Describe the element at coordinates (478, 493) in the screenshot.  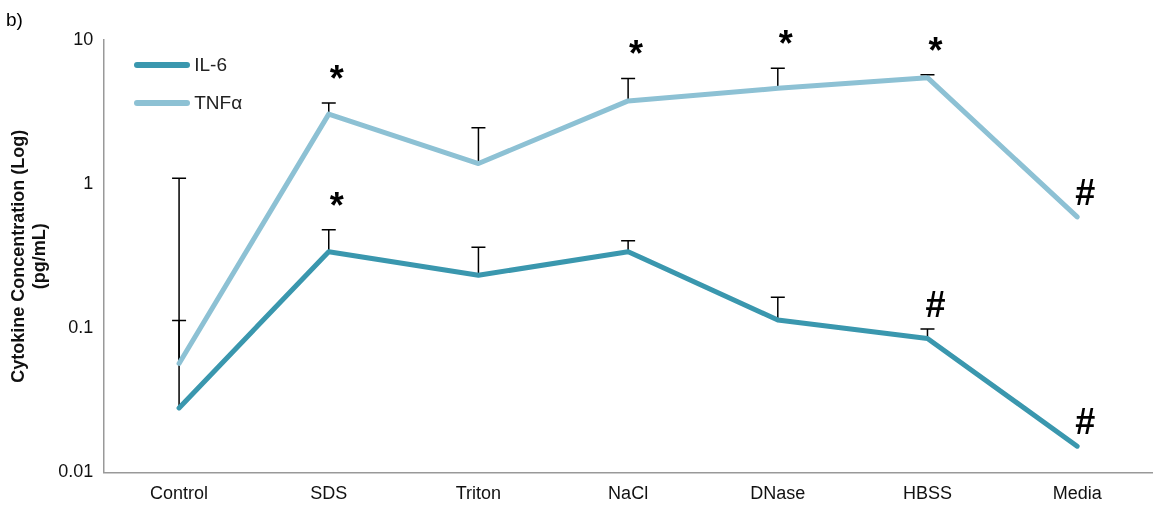
I see `x-tick-label: Triton` at that location.